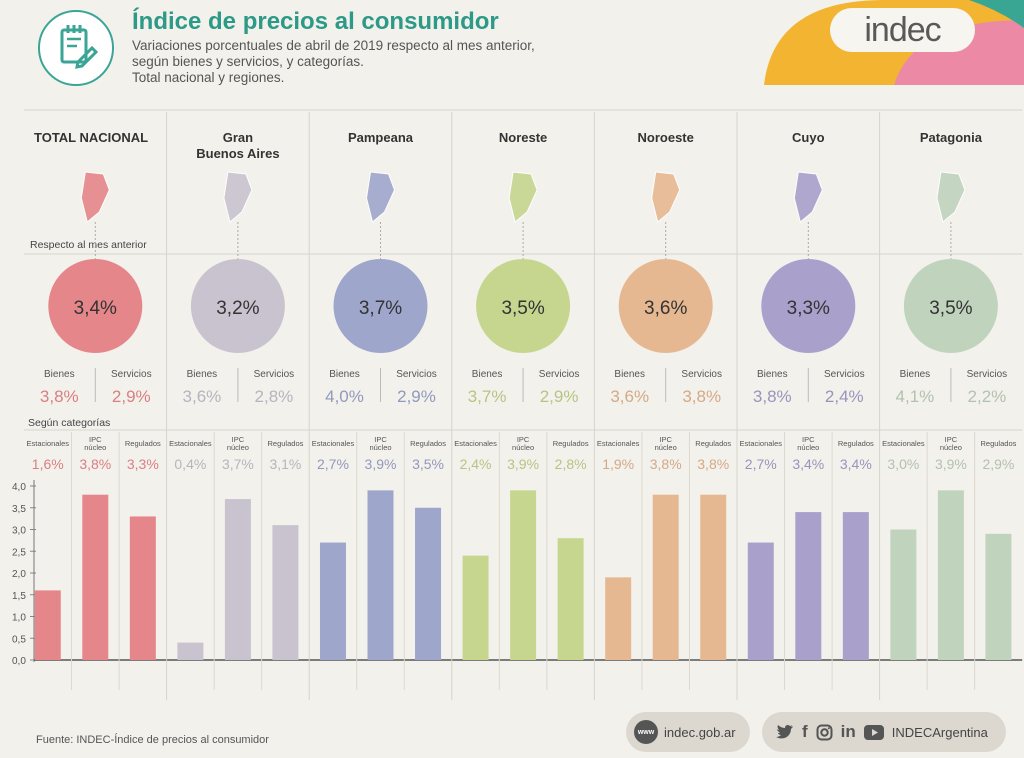 Image resolution: width=1024 pixels, height=758 pixels. I want to click on y-tick-label: 2,0, so click(19, 574).